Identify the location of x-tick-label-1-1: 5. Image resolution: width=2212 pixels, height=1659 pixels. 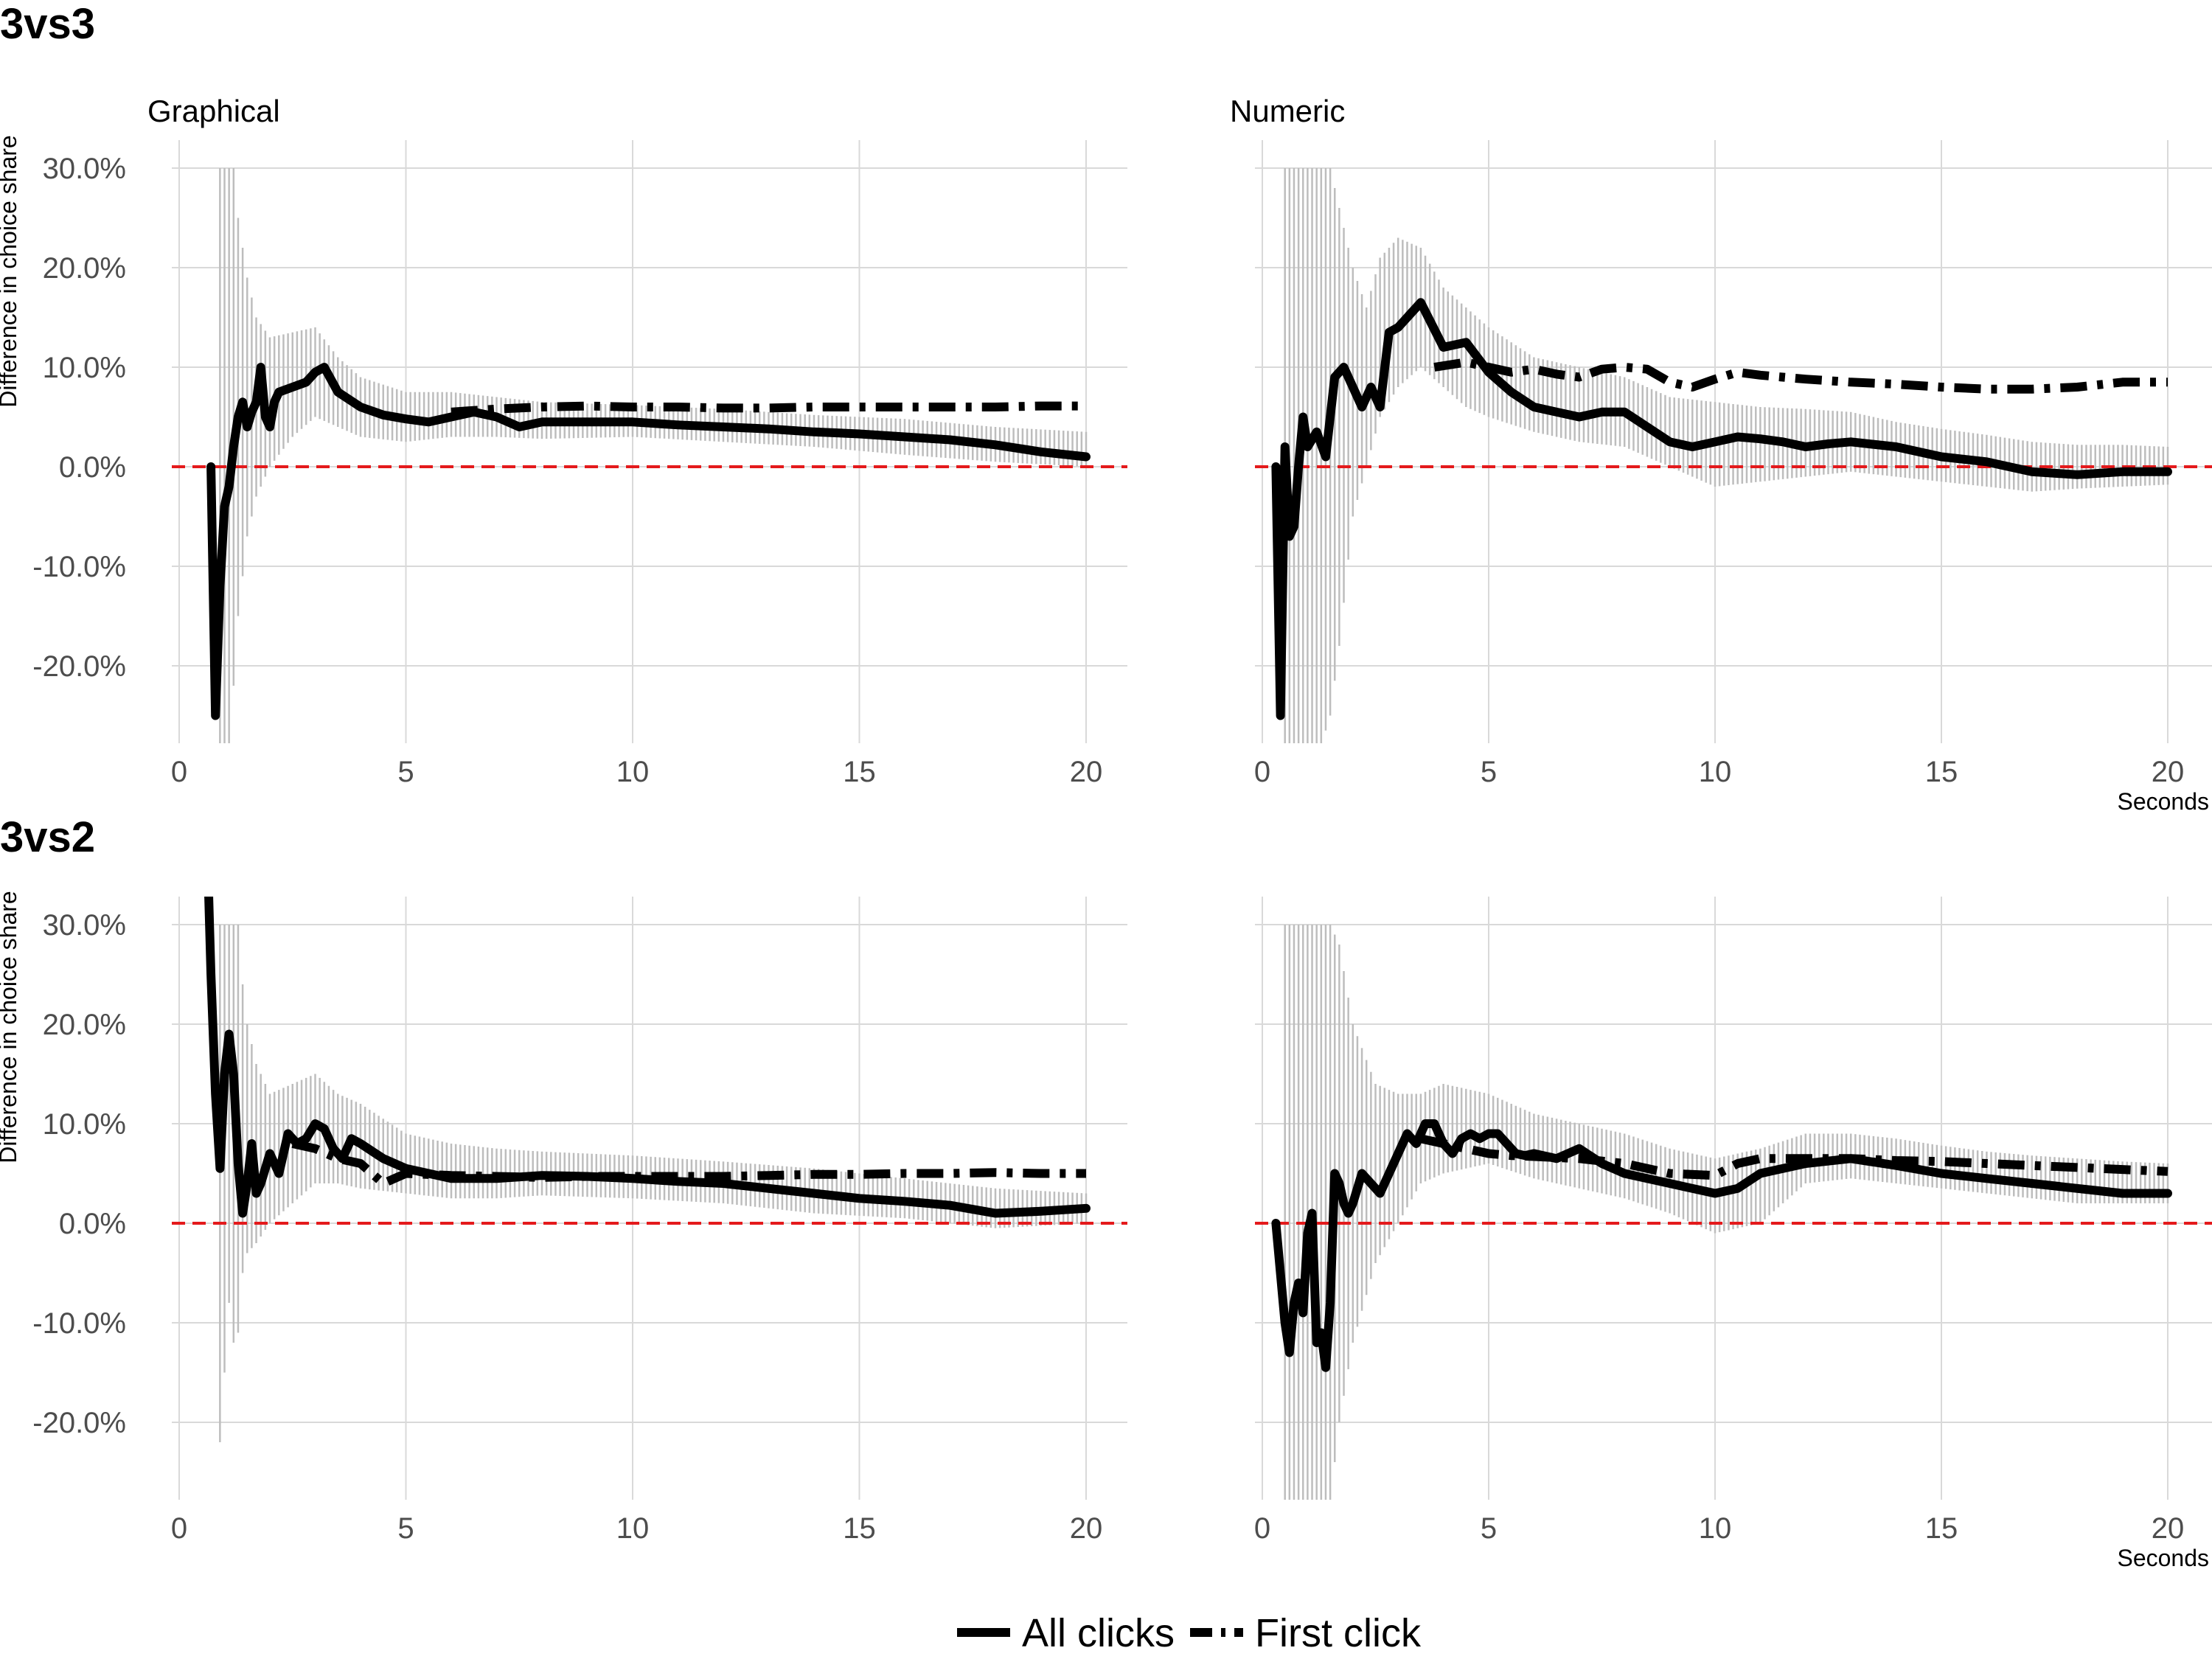
(1489, 772).